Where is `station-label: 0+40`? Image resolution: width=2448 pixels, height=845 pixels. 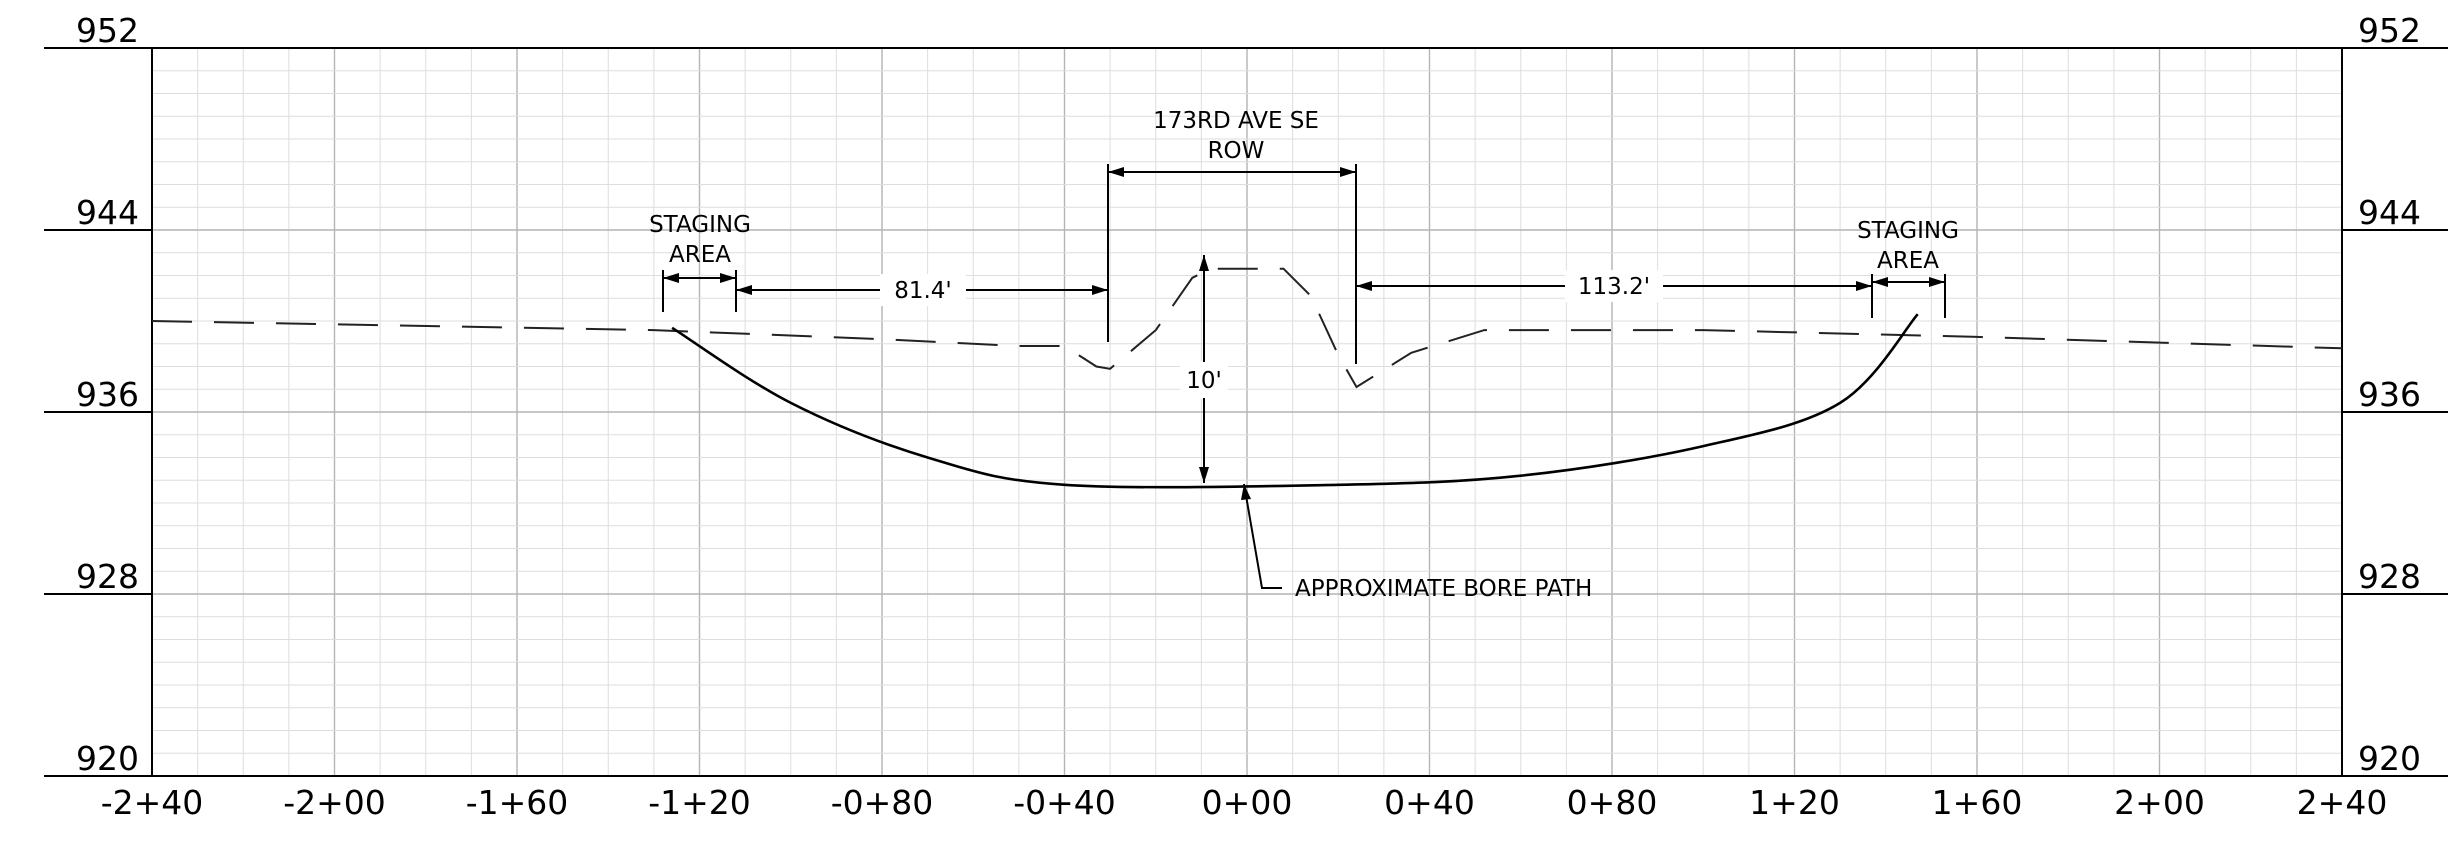 station-label: 0+40 is located at coordinates (1429, 802).